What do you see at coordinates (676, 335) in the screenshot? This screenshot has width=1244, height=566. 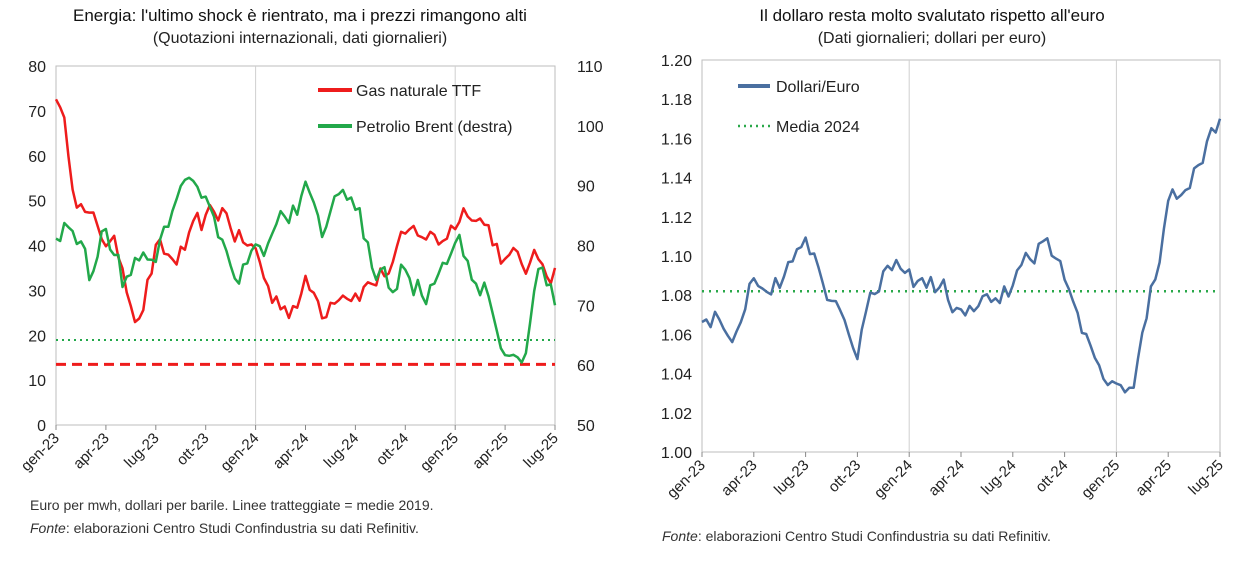 I see `right-y-tick-label: 1.06` at bounding box center [676, 335].